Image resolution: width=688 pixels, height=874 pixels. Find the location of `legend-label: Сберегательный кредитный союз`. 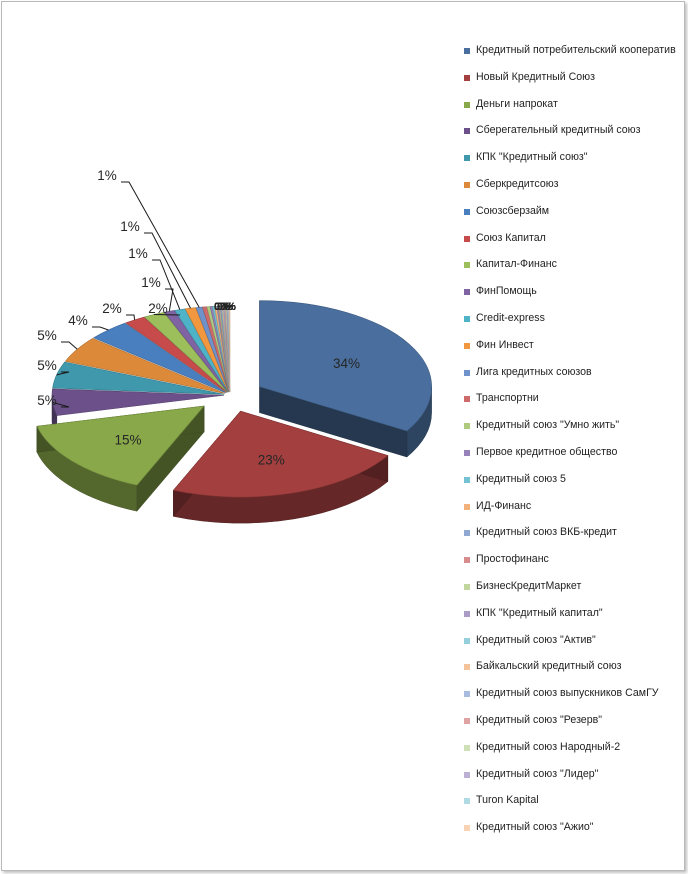

legend-label: Сберегательный кредитный союз is located at coordinates (558, 130).